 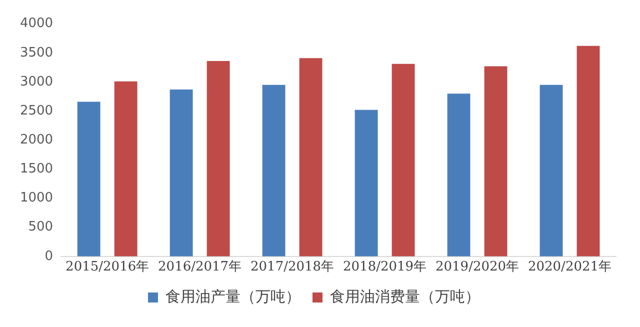 What do you see at coordinates (233, 296) in the screenshot?
I see `legend-label: 食用油产量（万吨）` at bounding box center [233, 296].